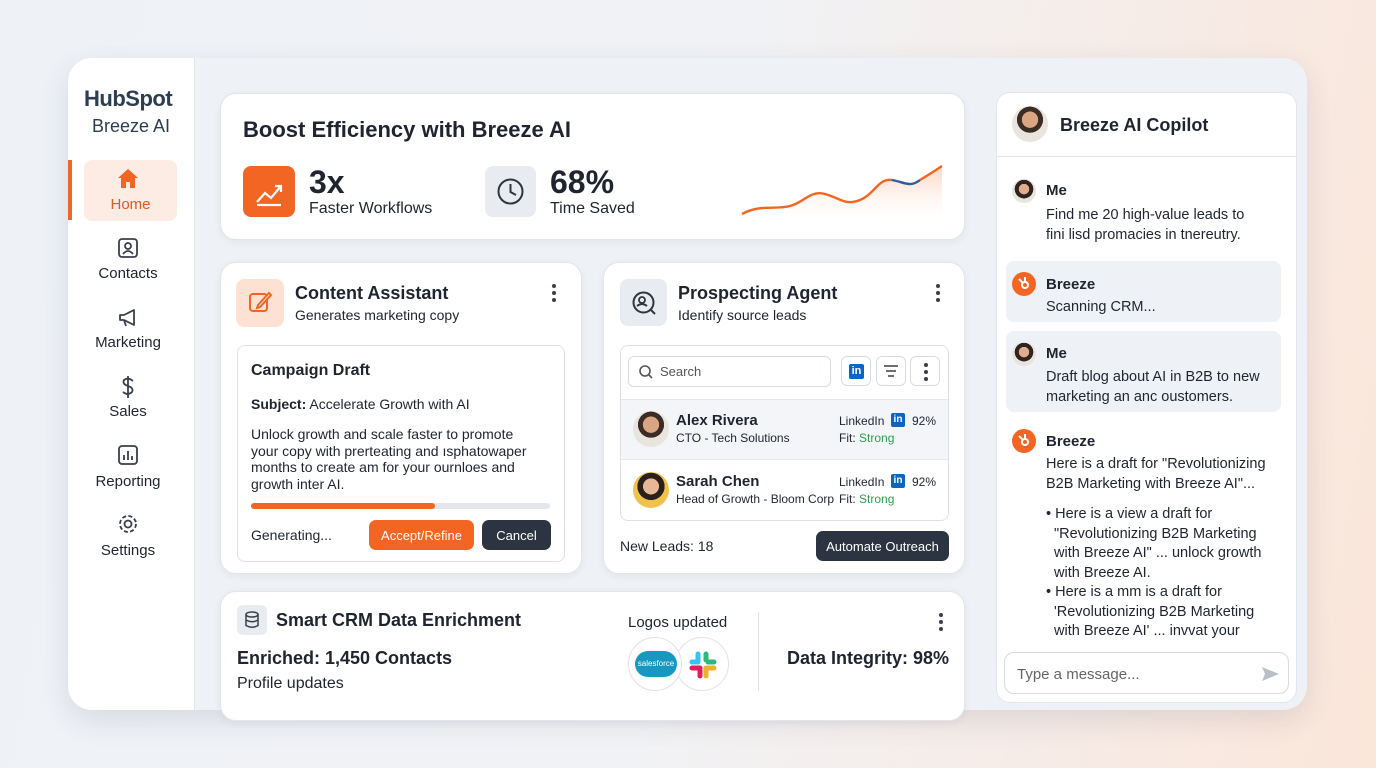 The height and width of the screenshot is (768, 1376). Describe the element at coordinates (1024, 441) in the screenshot. I see `breeze-avatar` at that location.